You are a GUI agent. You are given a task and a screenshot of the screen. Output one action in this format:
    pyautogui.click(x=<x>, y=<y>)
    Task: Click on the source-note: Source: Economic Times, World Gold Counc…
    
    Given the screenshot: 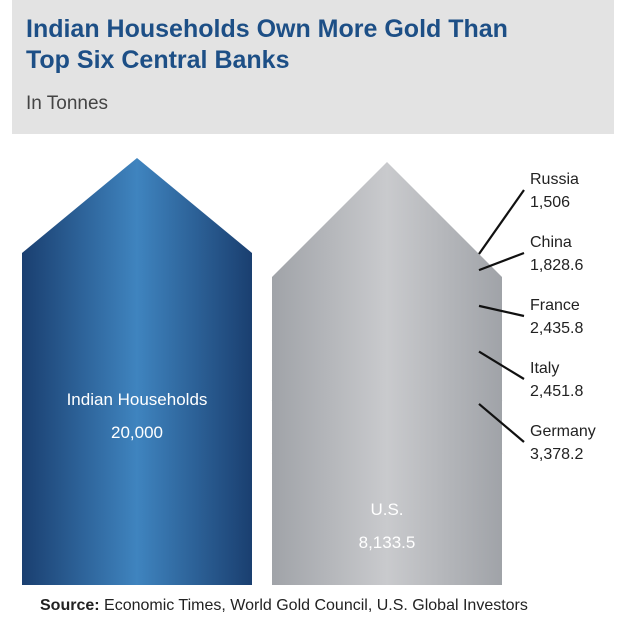 What is the action you would take?
    pyautogui.click(x=330, y=606)
    